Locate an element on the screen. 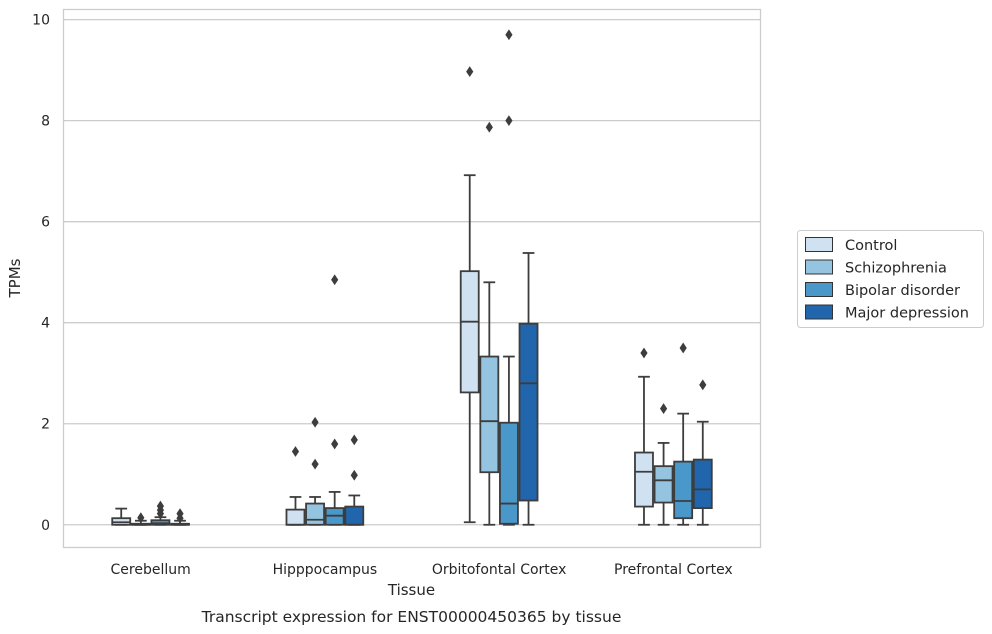 Image resolution: width=992 pixels, height=634 pixels. x-tick-label: Prefrontal Cortex is located at coordinates (673, 570).